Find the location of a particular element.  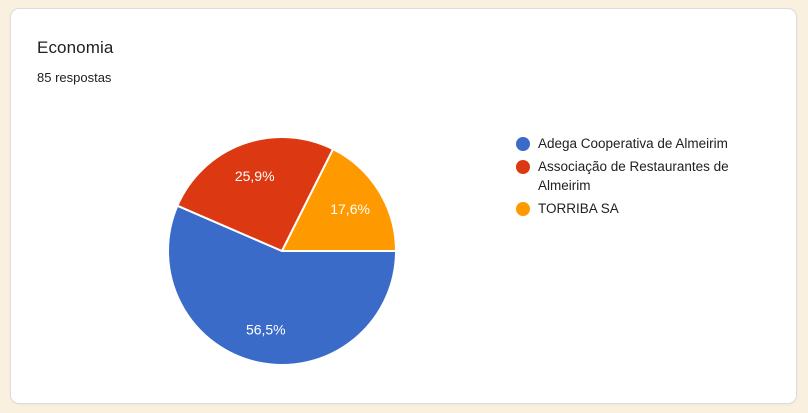

legend-item-2: Associação de Restaurantes de Almeirim is located at coordinates (642, 176).